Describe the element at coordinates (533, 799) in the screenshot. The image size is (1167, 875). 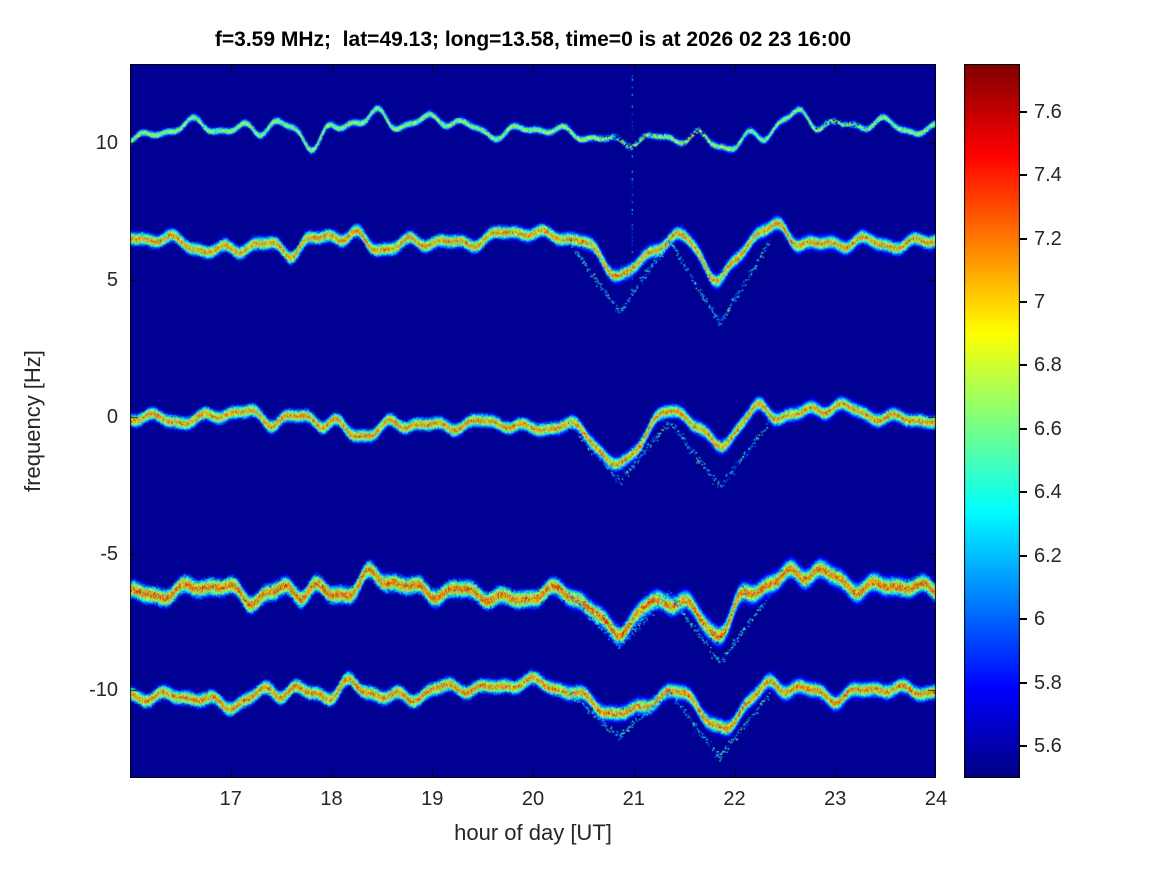
I see `x-tick-label: 20` at that location.